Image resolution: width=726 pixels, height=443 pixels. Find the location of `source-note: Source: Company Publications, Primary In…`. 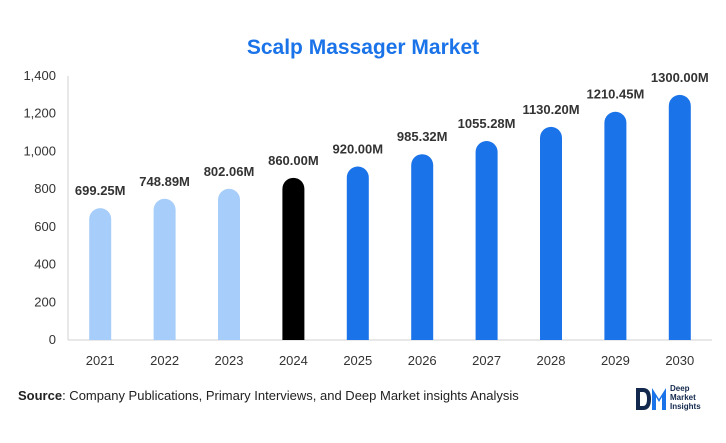

source-note: Source: Company Publications, Primary In… is located at coordinates (268, 395).